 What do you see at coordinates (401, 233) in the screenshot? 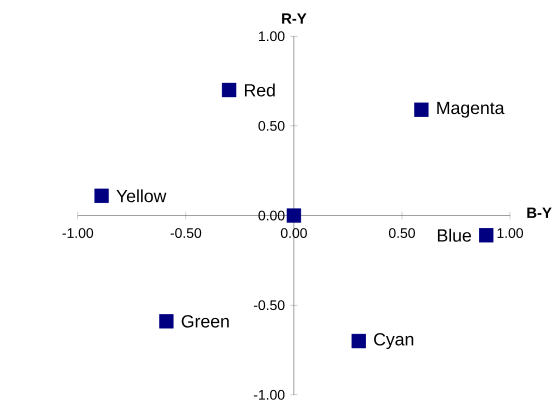
I see `x-tick-label: 0.50` at bounding box center [401, 233].